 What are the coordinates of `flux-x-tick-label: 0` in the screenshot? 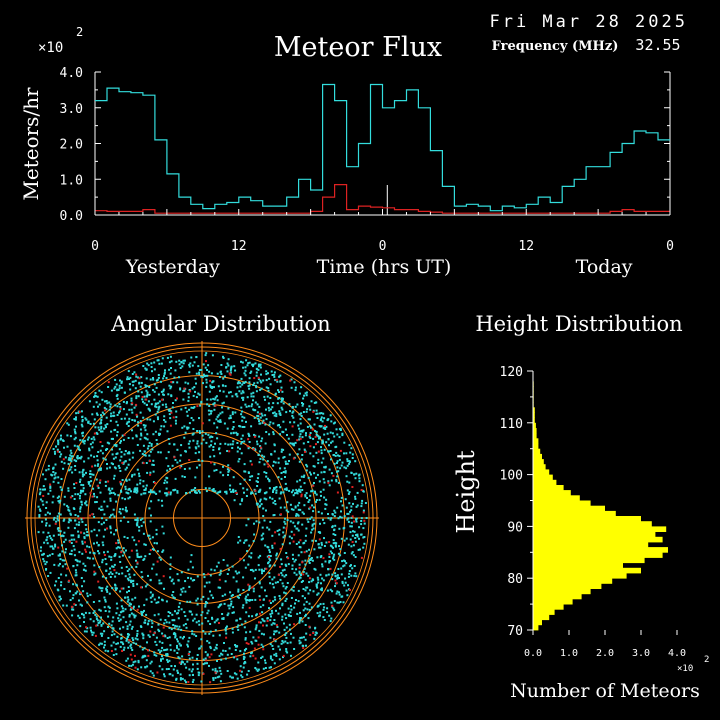 It's located at (95, 246).